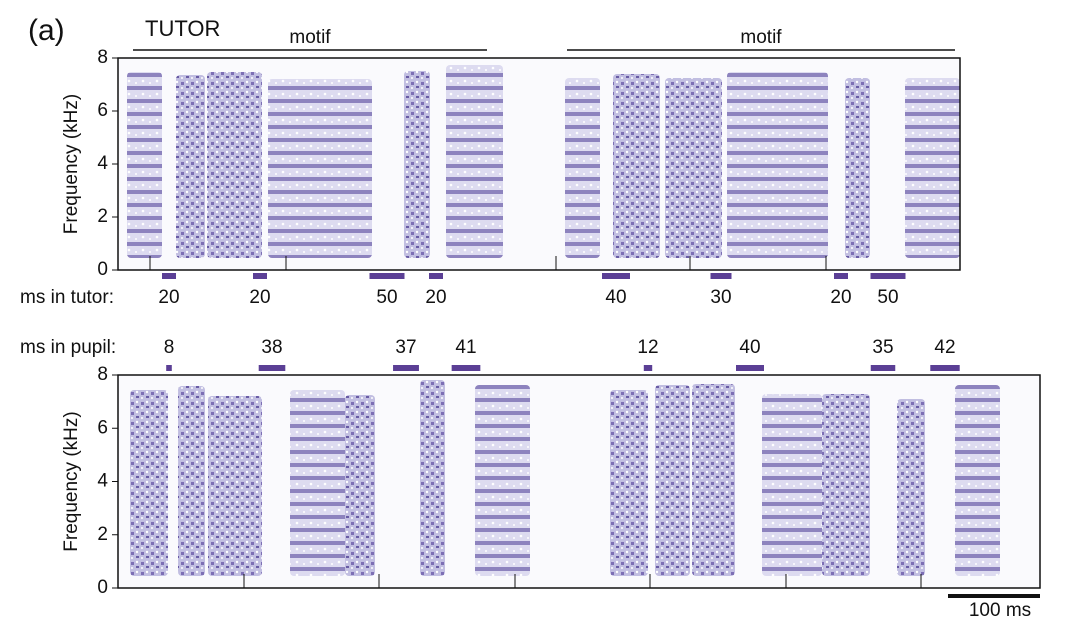 This screenshot has height=640, width=1073. What do you see at coordinates (720, 297) in the screenshot?
I see `gap-label: 30` at bounding box center [720, 297].